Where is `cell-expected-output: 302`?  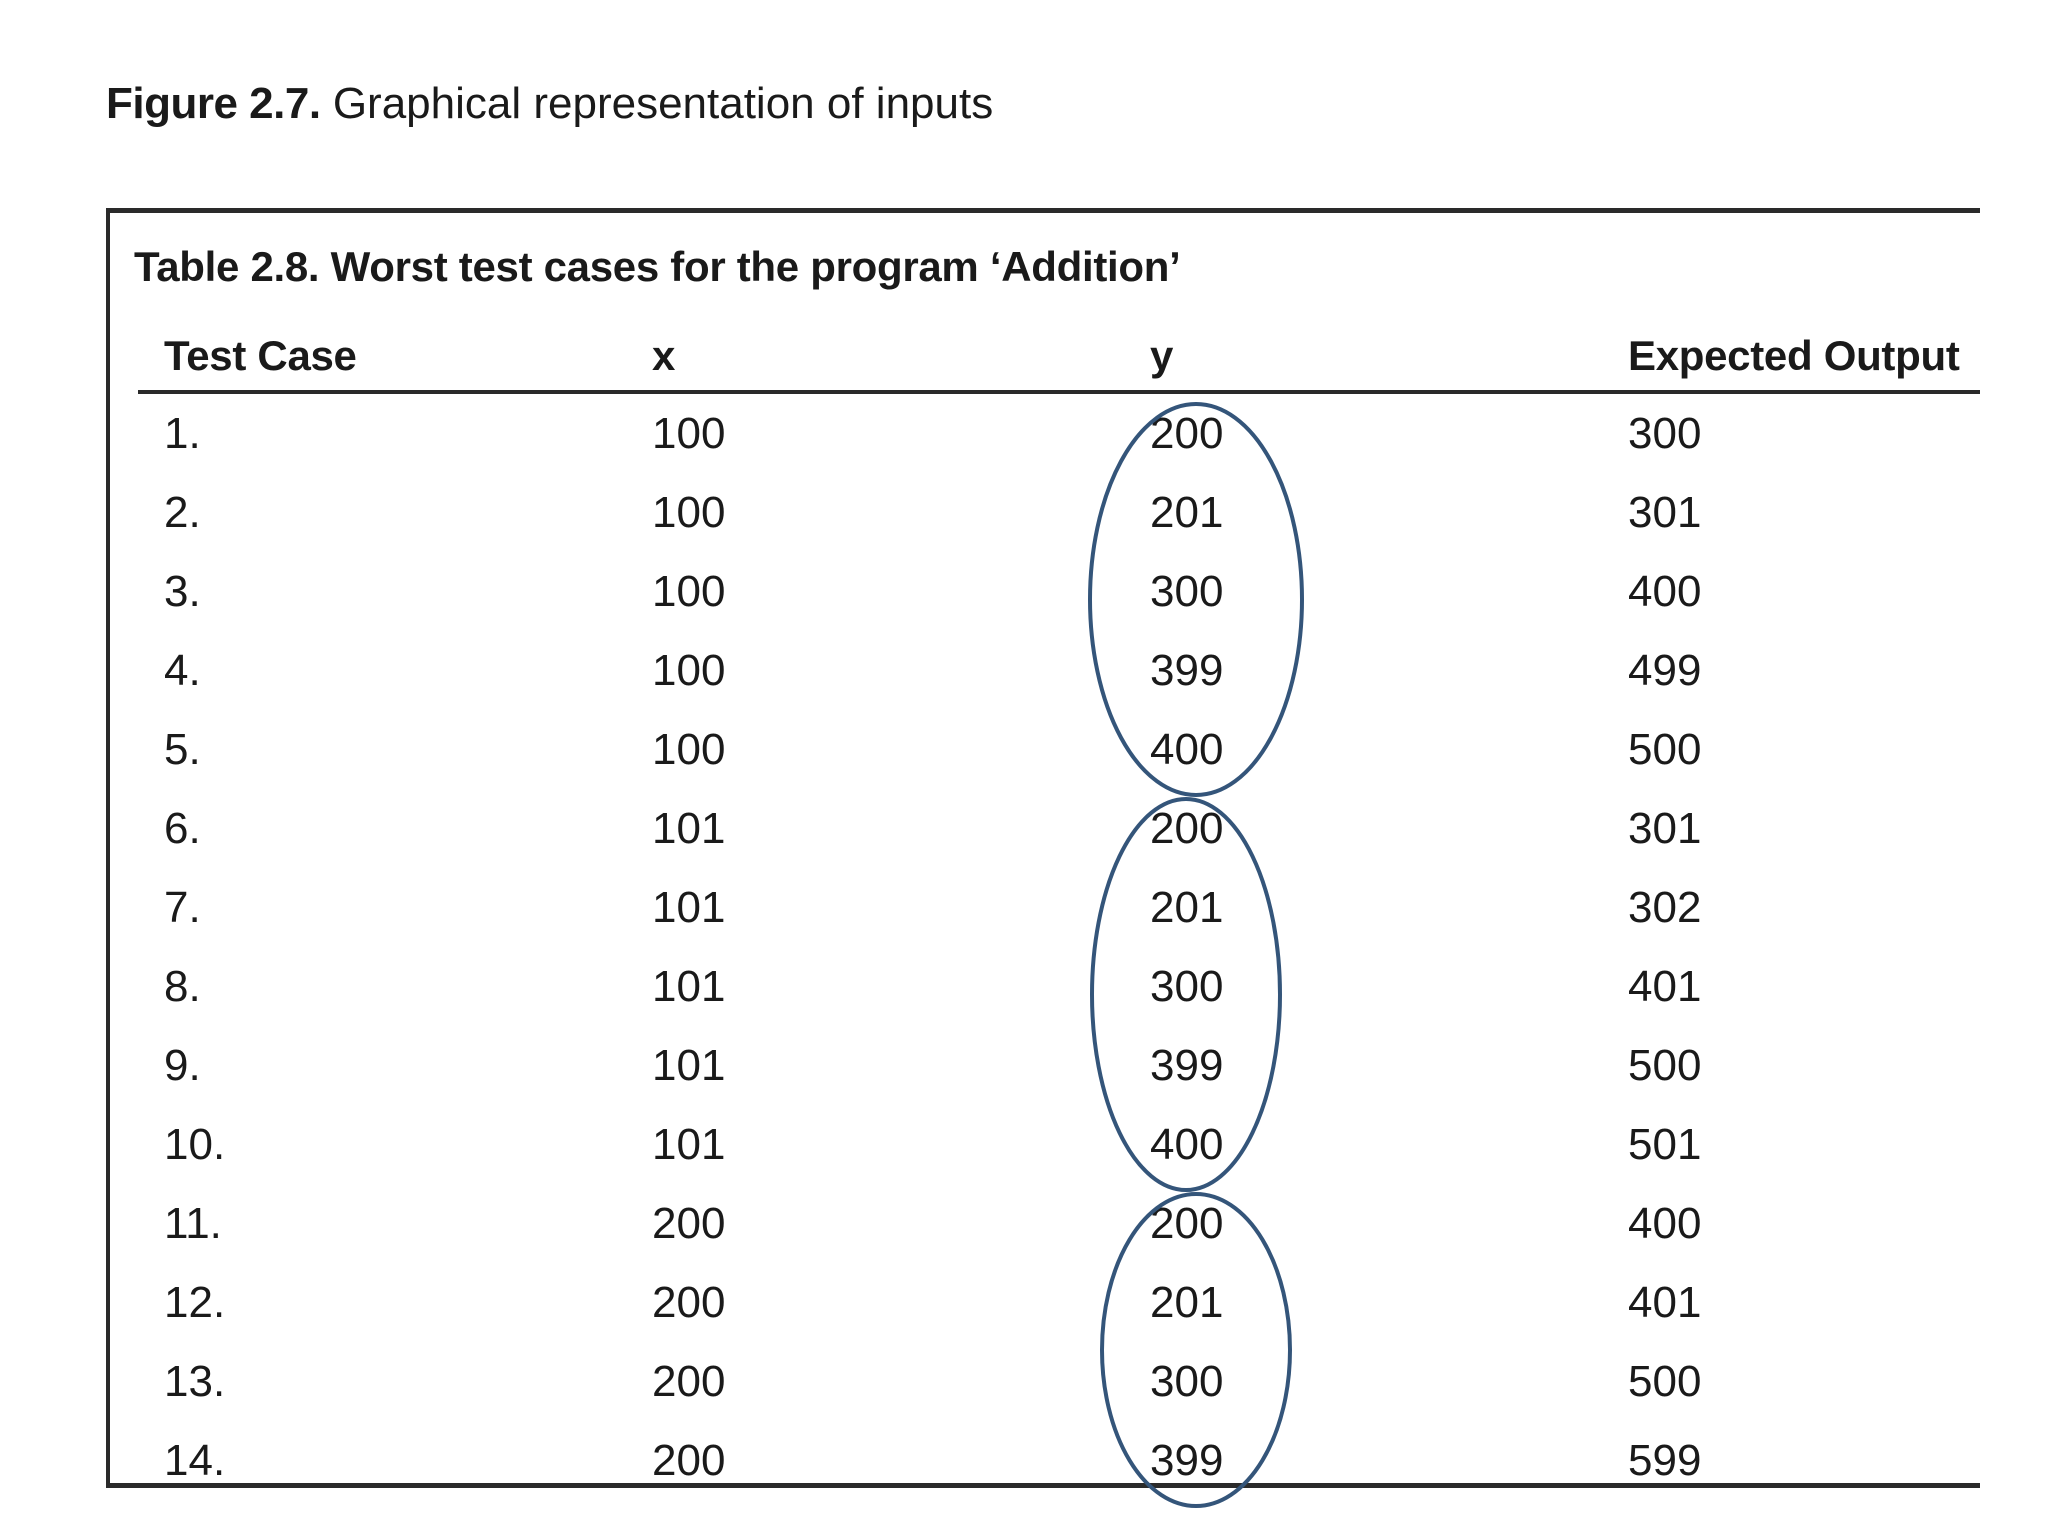 cell-expected-output: 302 is located at coordinates (1665, 907).